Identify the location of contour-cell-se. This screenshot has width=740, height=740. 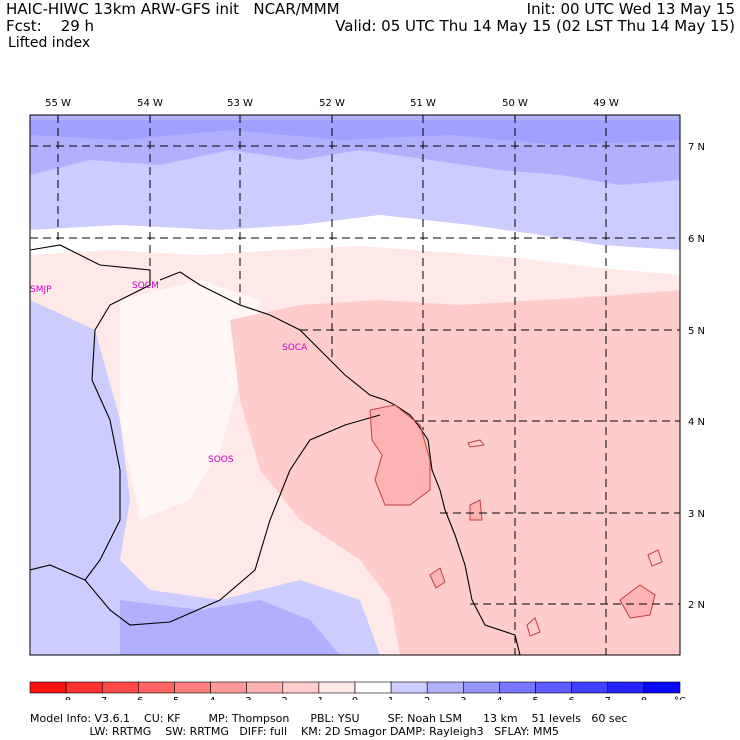
(637, 601).